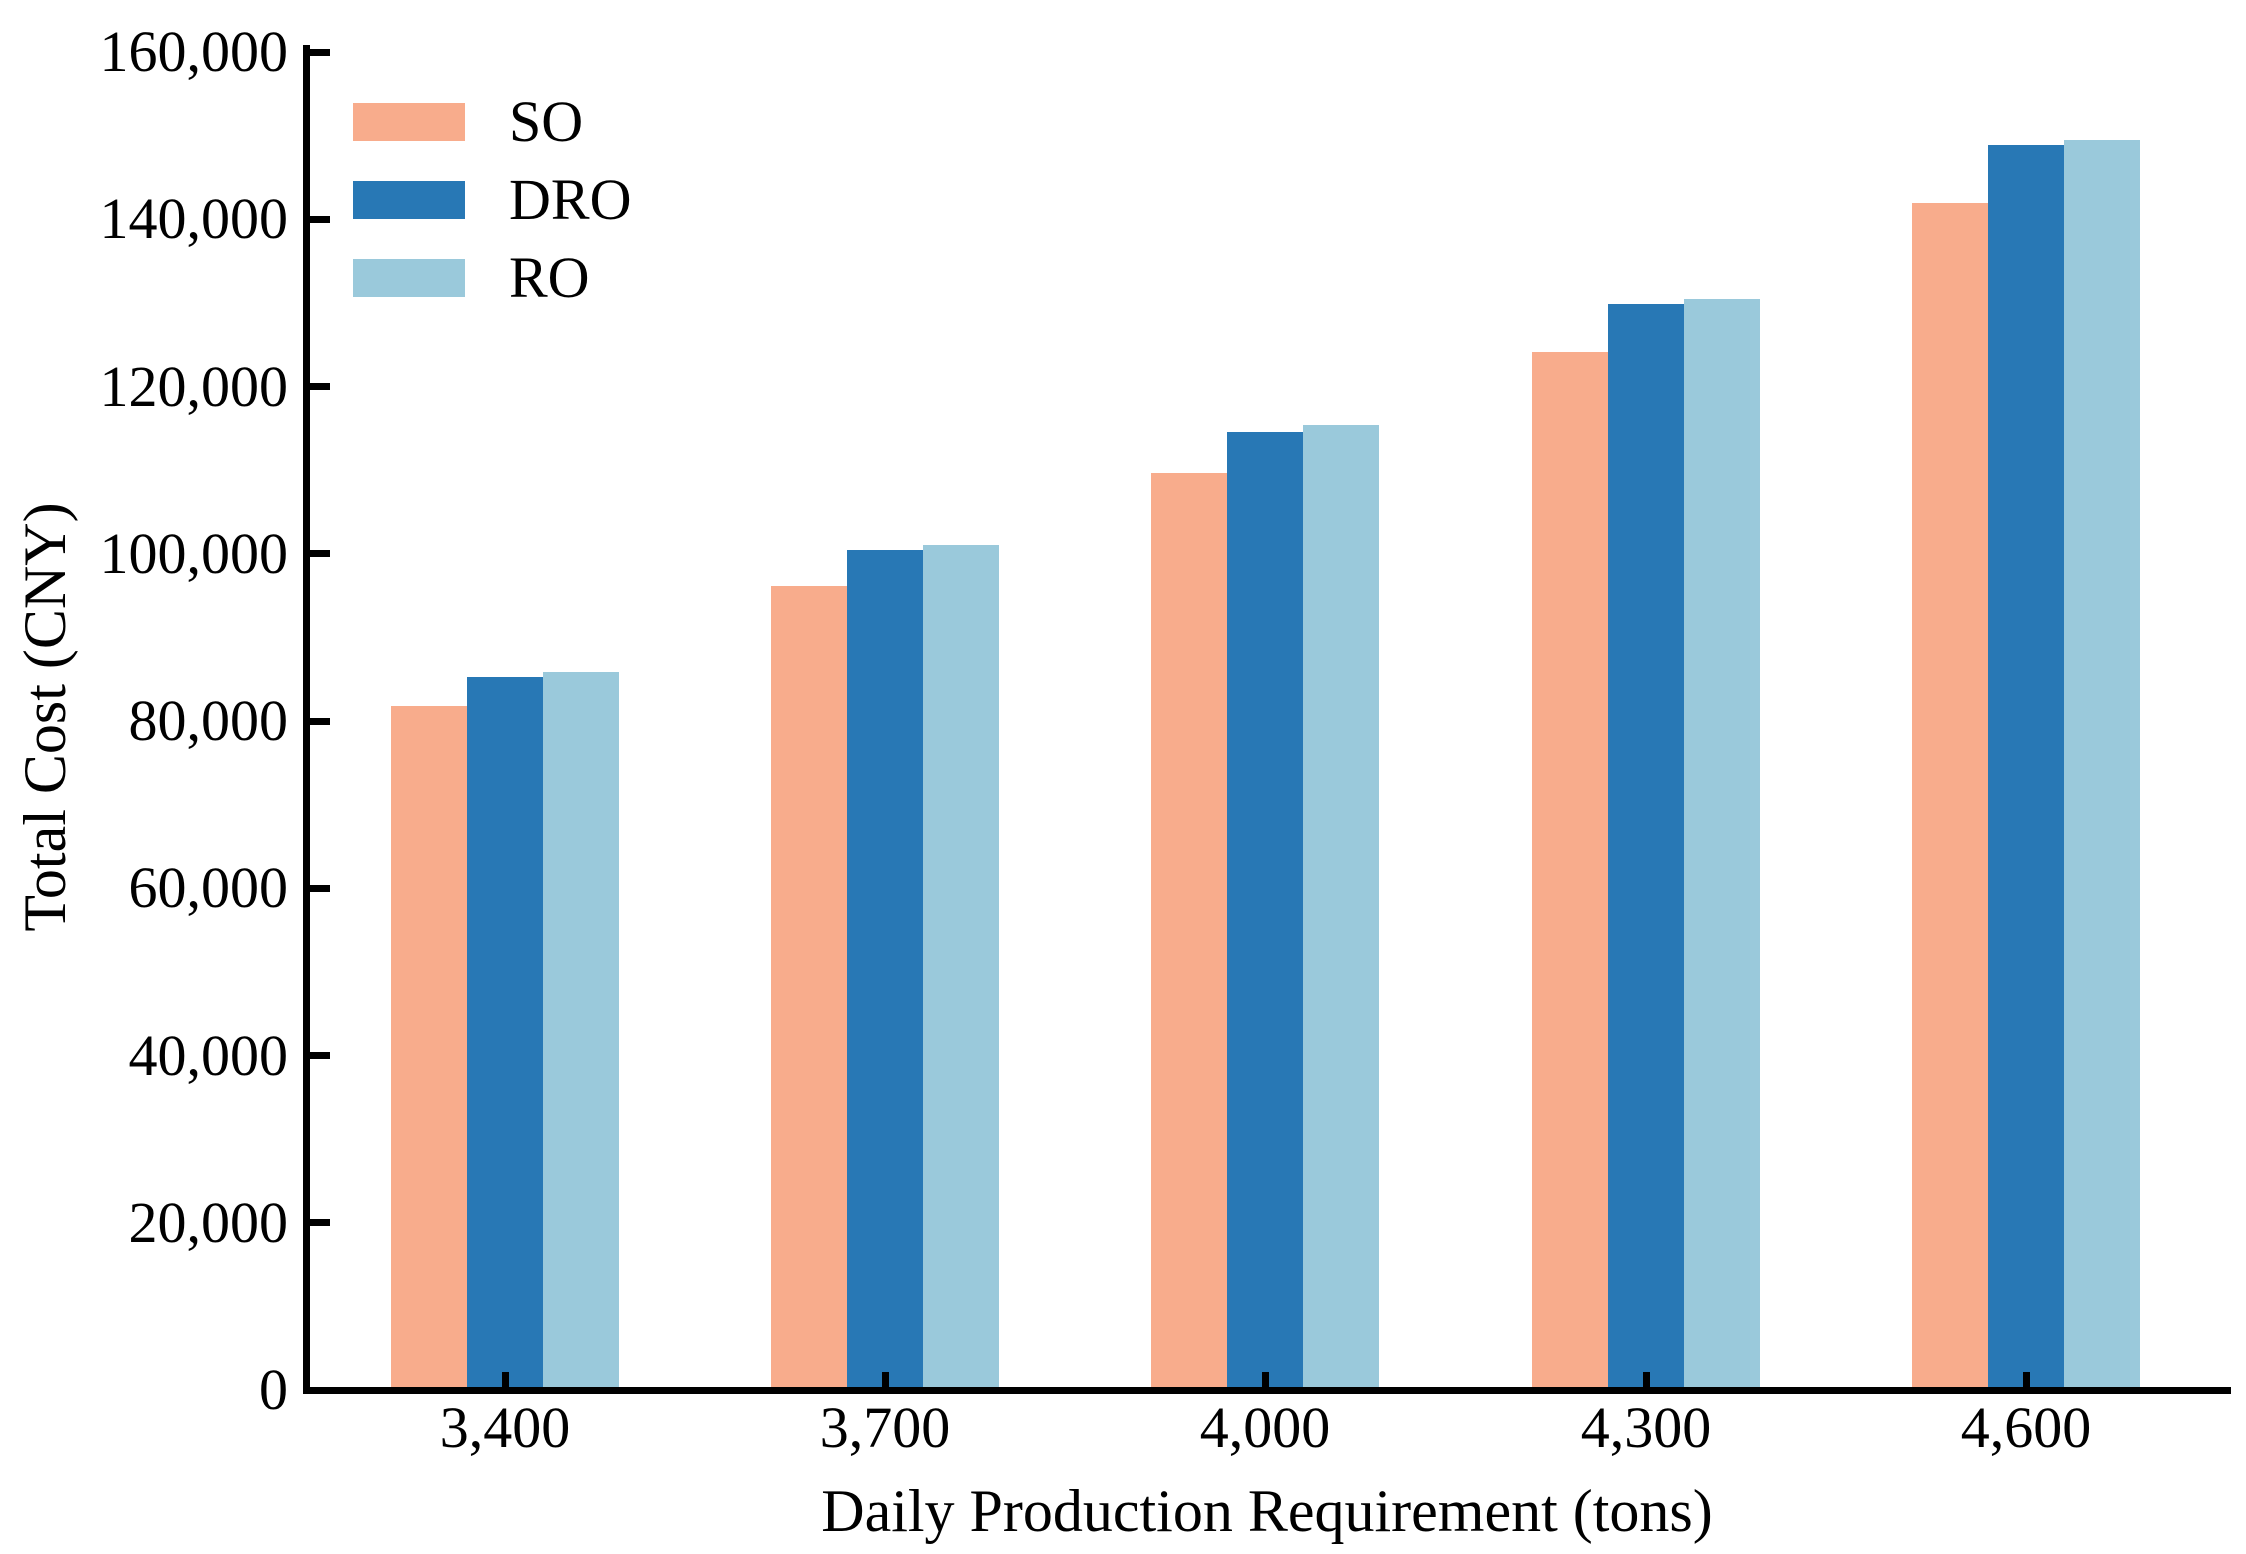 This screenshot has width=2246, height=1554. What do you see at coordinates (409, 200) in the screenshot?
I see `legend-swatch-dro` at bounding box center [409, 200].